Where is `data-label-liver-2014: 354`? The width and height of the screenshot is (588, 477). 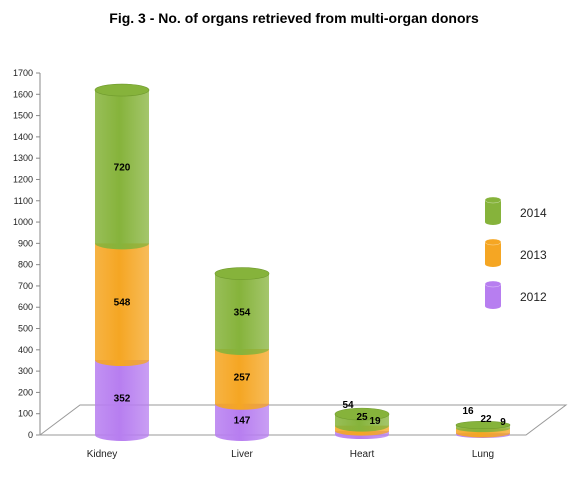
data-label-liver-2014: 354 is located at coordinates (242, 312).